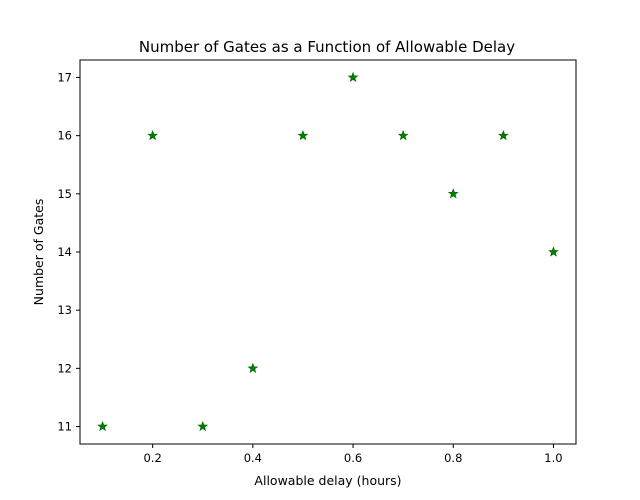 The width and height of the screenshot is (640, 500). What do you see at coordinates (453, 458) in the screenshot?
I see `x-tick-label: 0.8` at bounding box center [453, 458].